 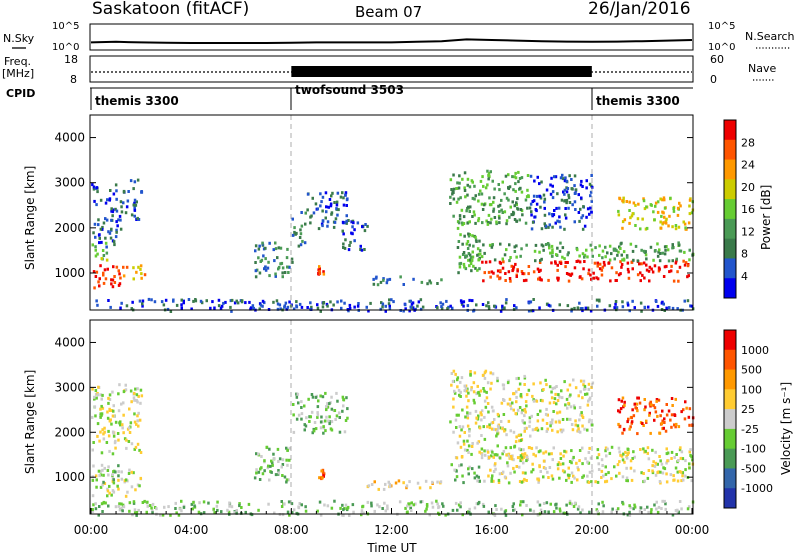 What do you see at coordinates (750, 429) in the screenshot?
I see `colorbar-tick-label: -25` at bounding box center [750, 429].